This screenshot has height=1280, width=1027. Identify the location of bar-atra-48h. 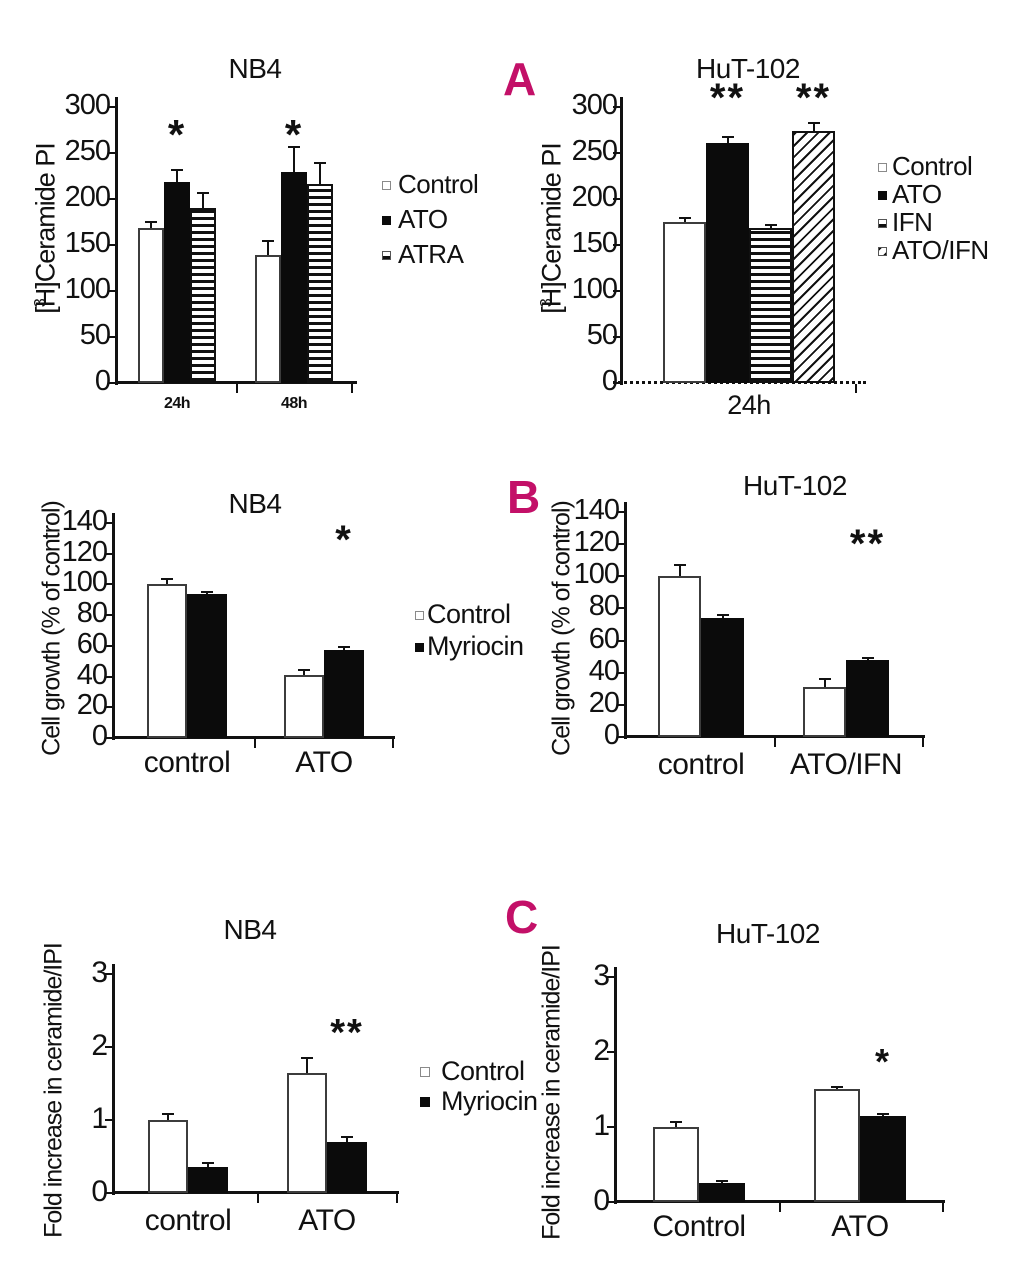
(320, 283).